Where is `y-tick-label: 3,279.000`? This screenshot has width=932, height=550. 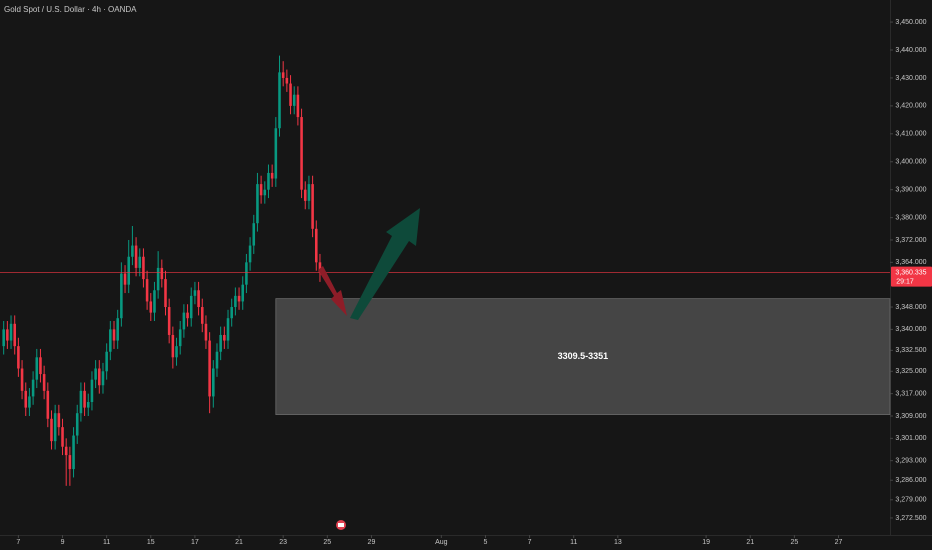 y-tick-label: 3,279.000 is located at coordinates (910, 500).